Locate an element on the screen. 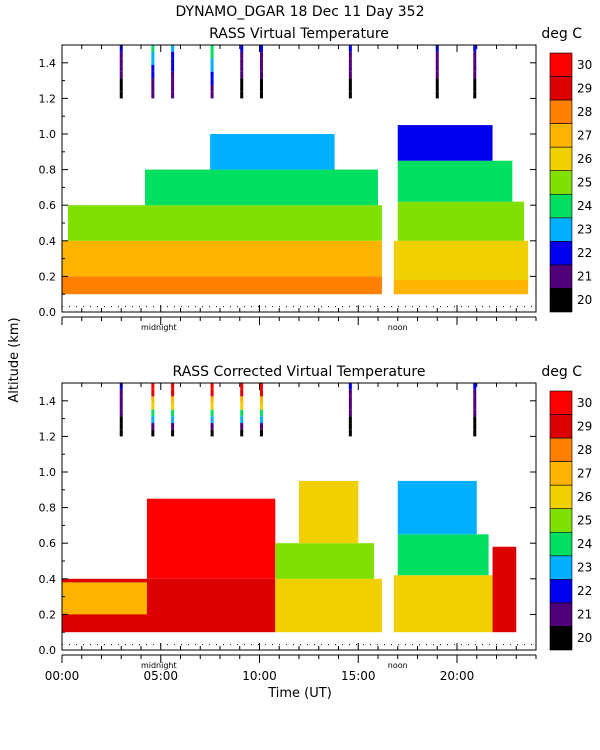 The image size is (600, 750). y-tick-label: 0.6 is located at coordinates (48, 543).